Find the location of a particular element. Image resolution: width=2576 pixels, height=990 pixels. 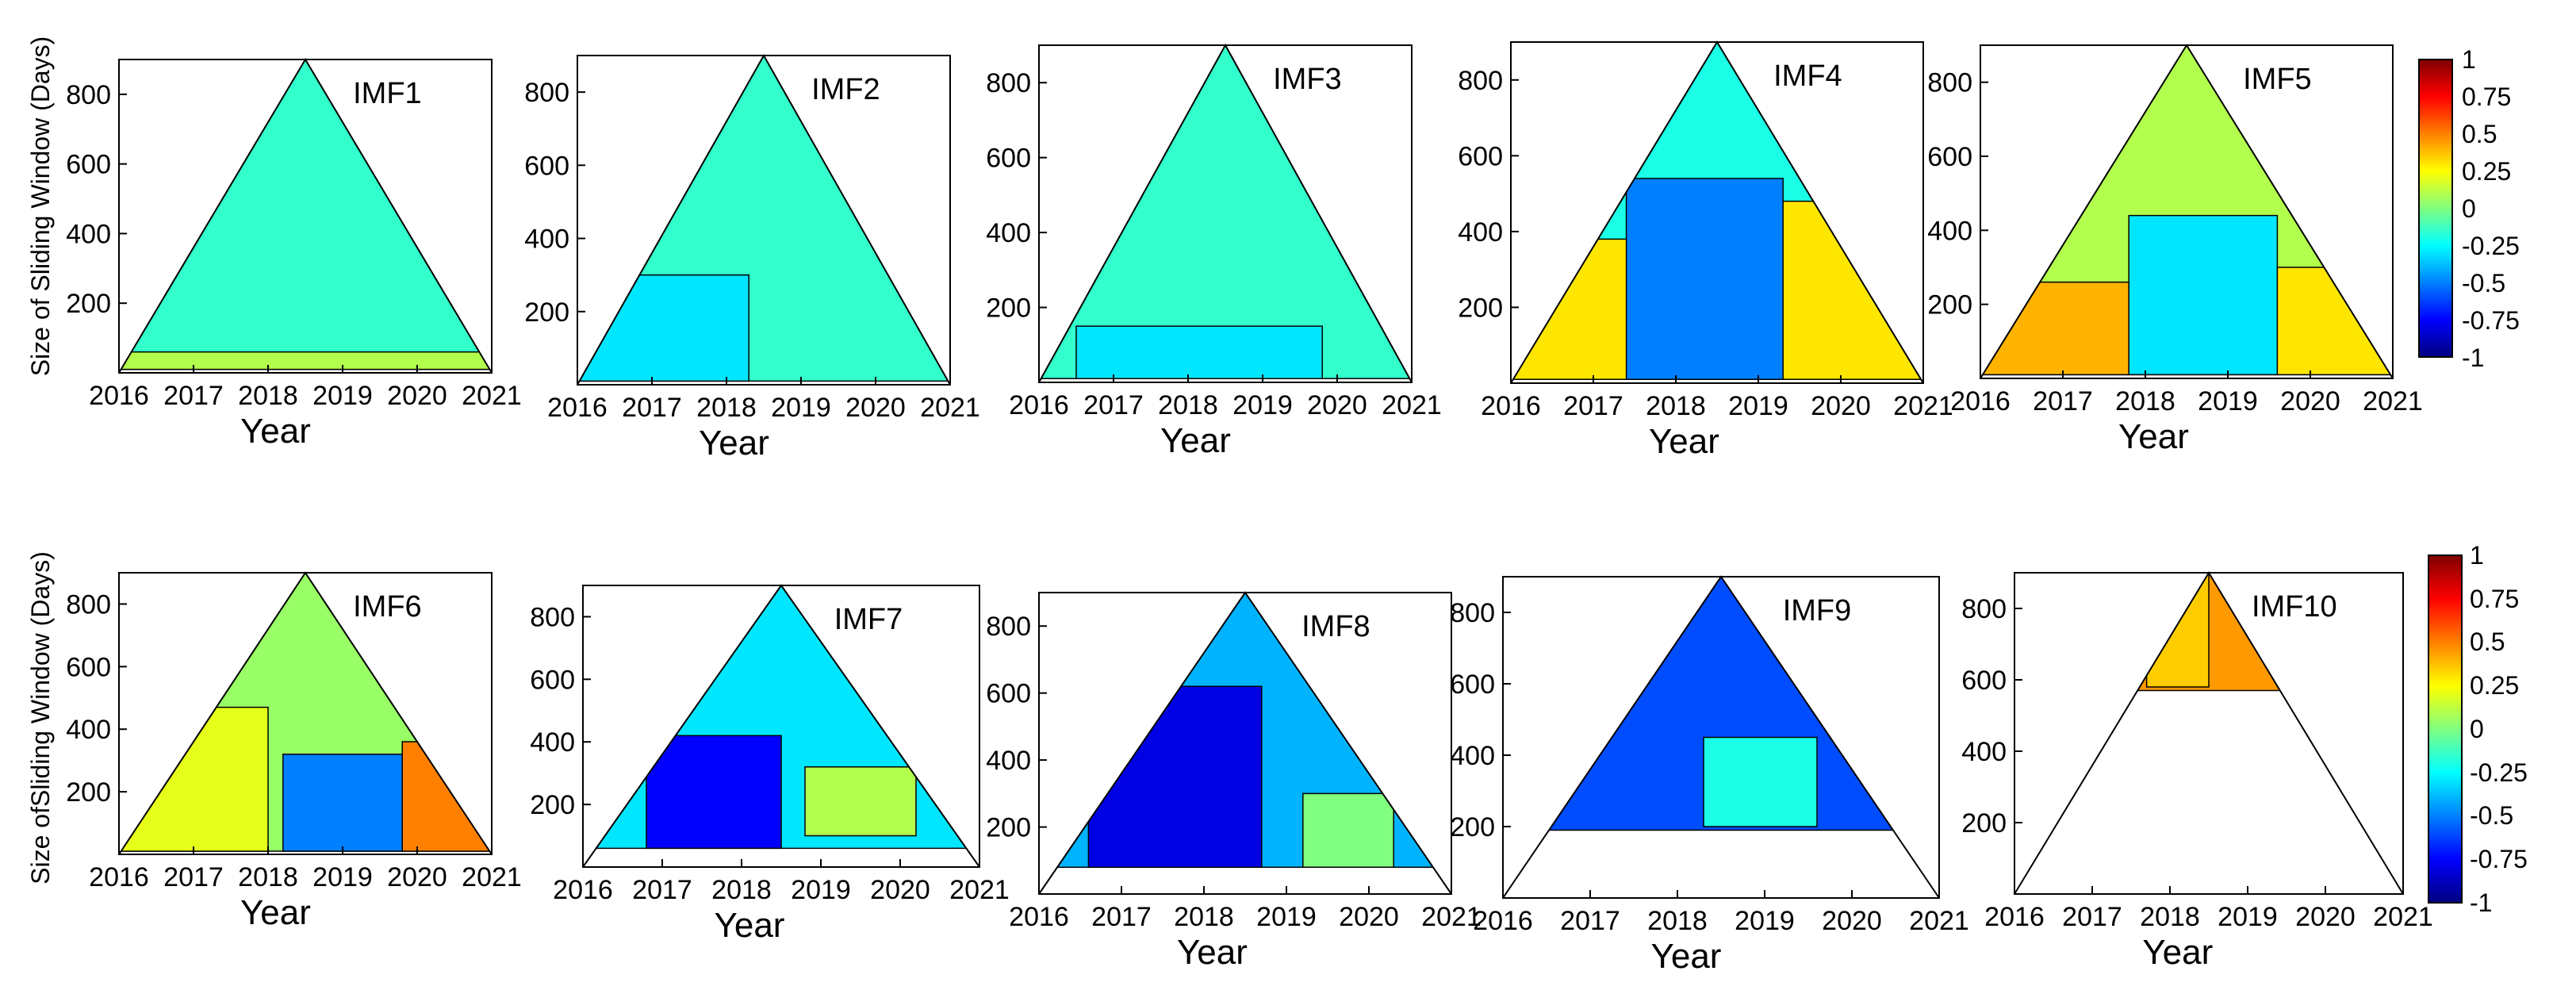

colorbar-top-tick: -0.25 is located at coordinates (2491, 246).